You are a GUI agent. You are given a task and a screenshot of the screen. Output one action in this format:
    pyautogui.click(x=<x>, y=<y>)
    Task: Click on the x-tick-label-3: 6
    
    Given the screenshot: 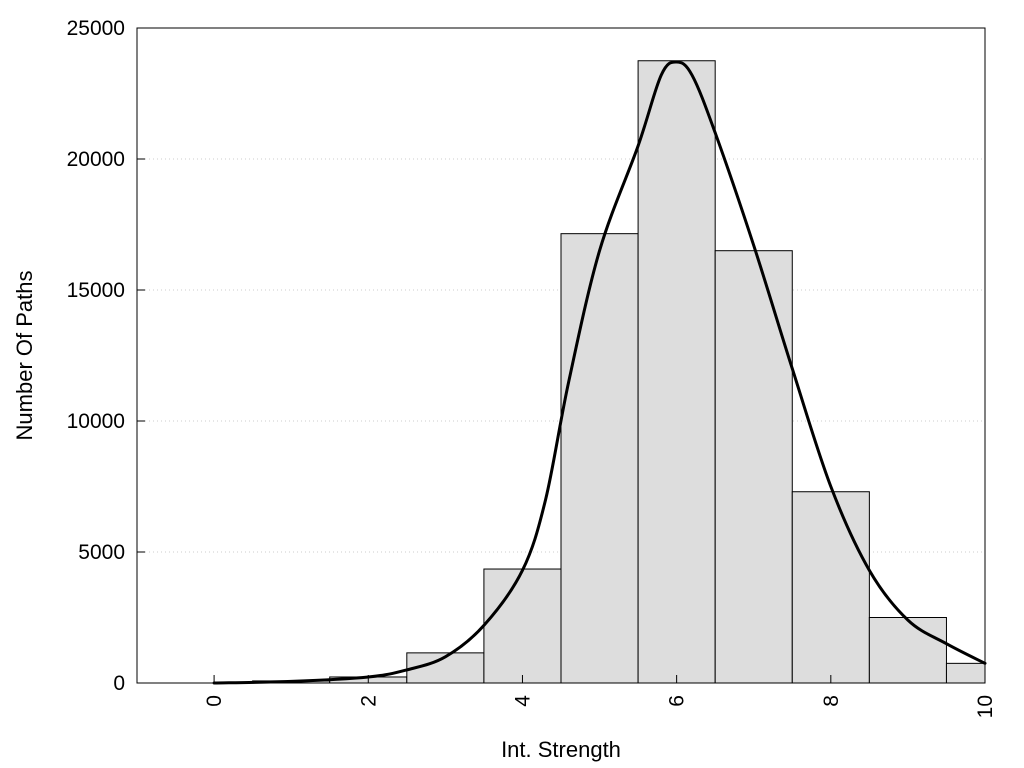 What is the action you would take?
    pyautogui.click(x=677, y=701)
    